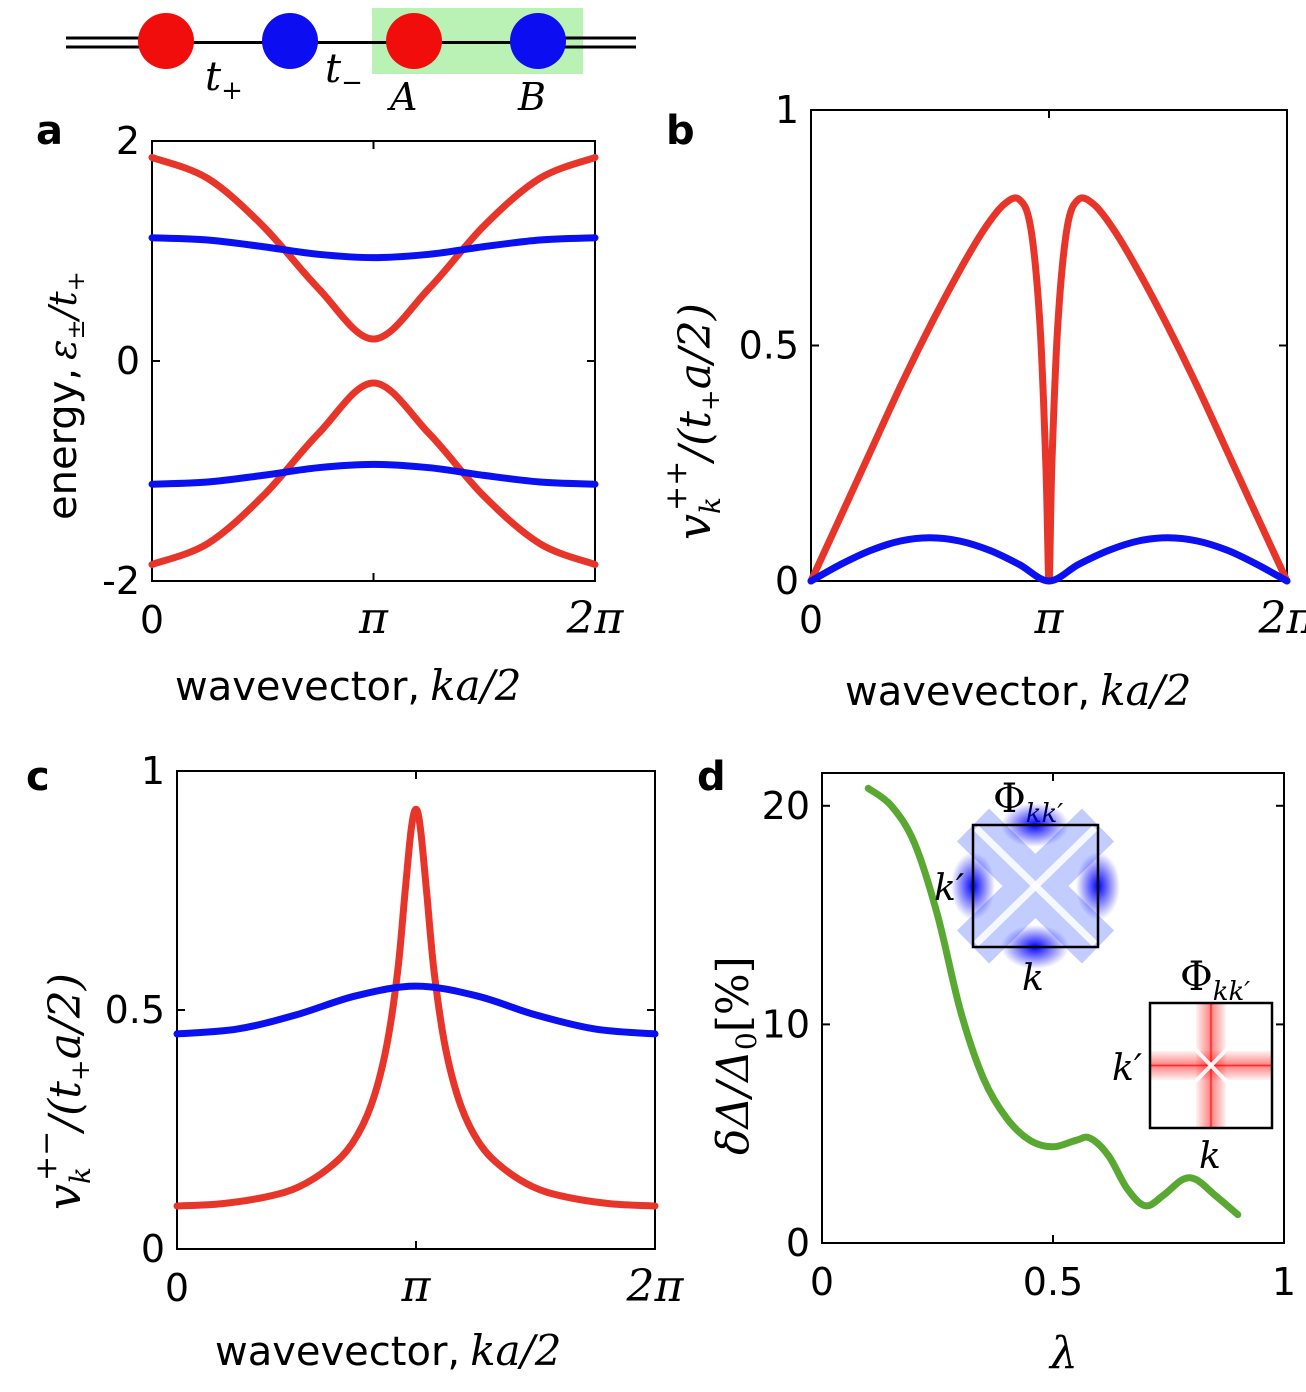 The width and height of the screenshot is (1306, 1392). What do you see at coordinates (786, 806) in the screenshot?
I see `y-tick-label: 20` at bounding box center [786, 806].